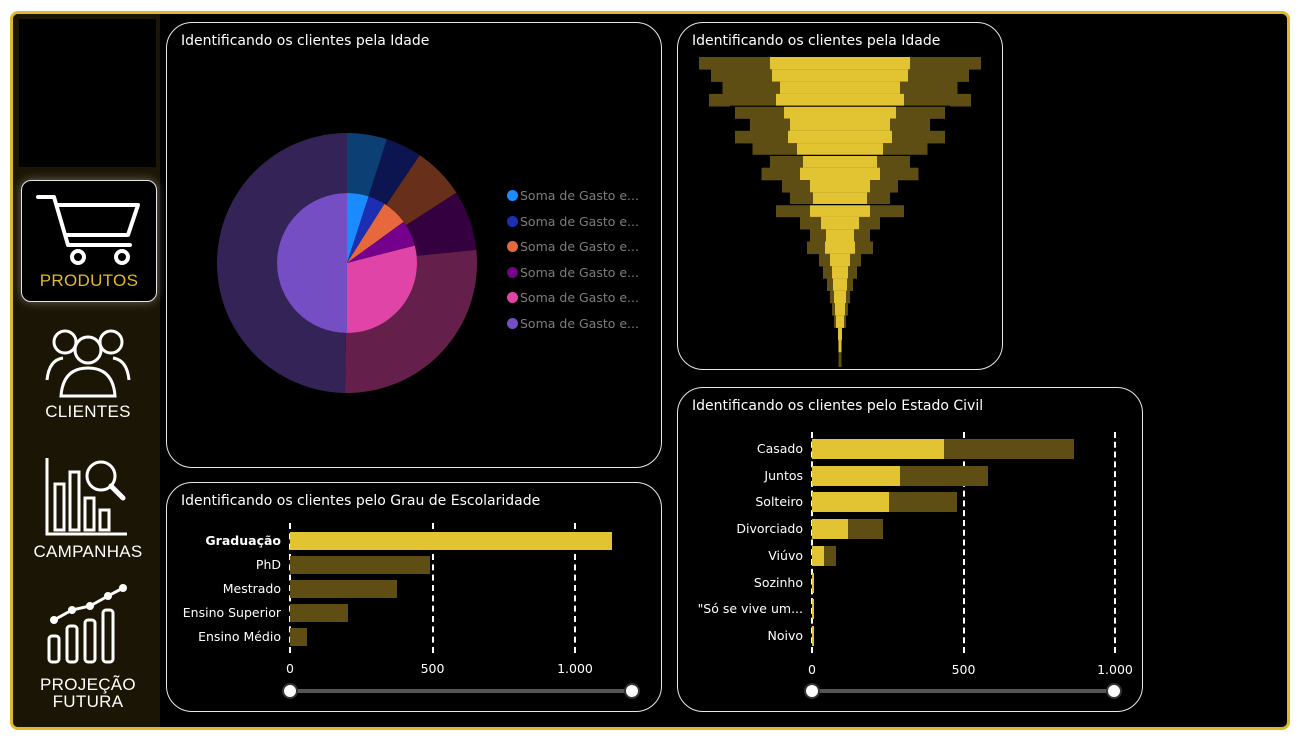  I want to click on nav-label: PROJEÇÃO FUTURA, so click(88, 693).